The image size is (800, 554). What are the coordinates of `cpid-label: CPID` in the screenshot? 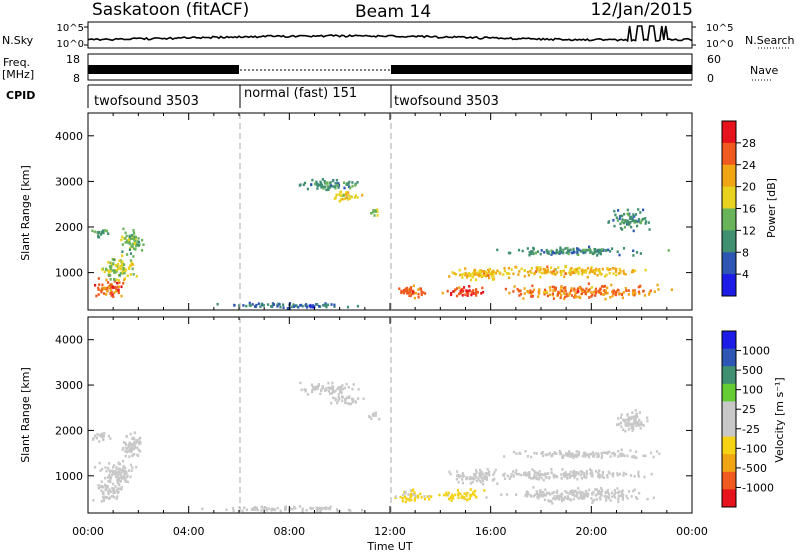 It's located at (20, 95).